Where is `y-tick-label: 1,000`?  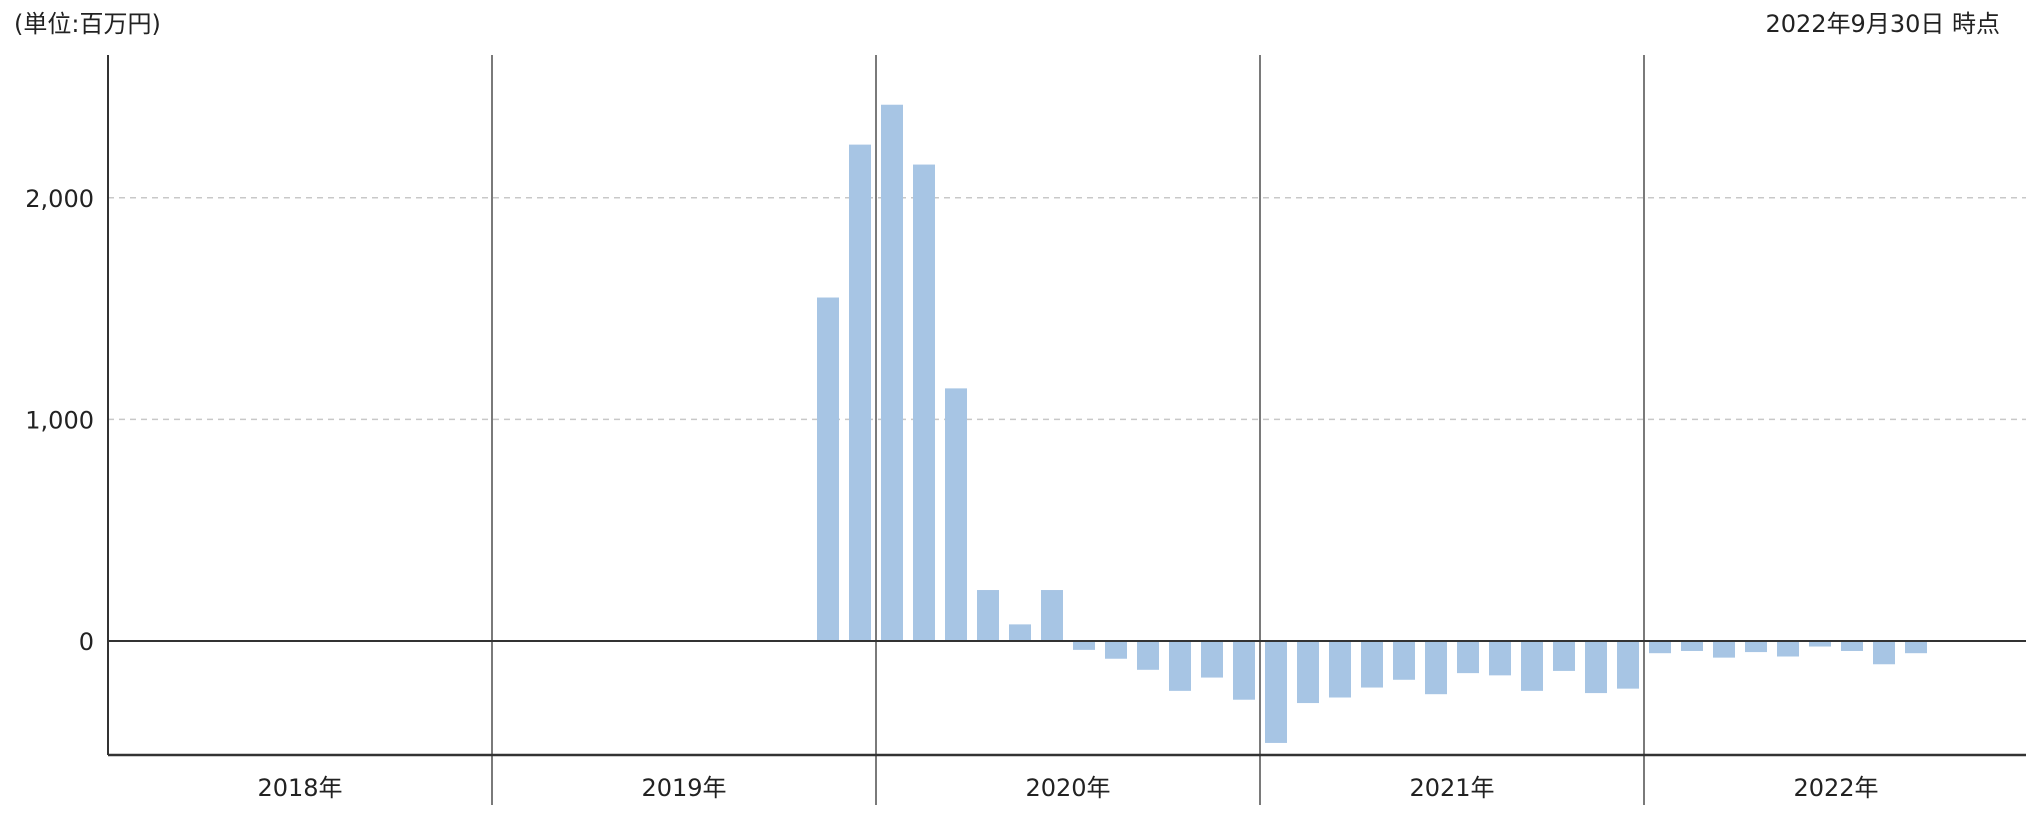 y-tick-label: 1,000 is located at coordinates (59, 420).